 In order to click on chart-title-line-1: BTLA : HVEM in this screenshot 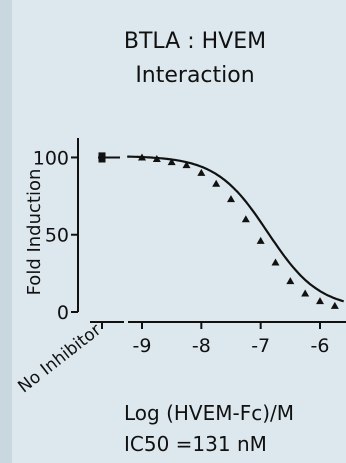, I will do `click(195, 41)`.